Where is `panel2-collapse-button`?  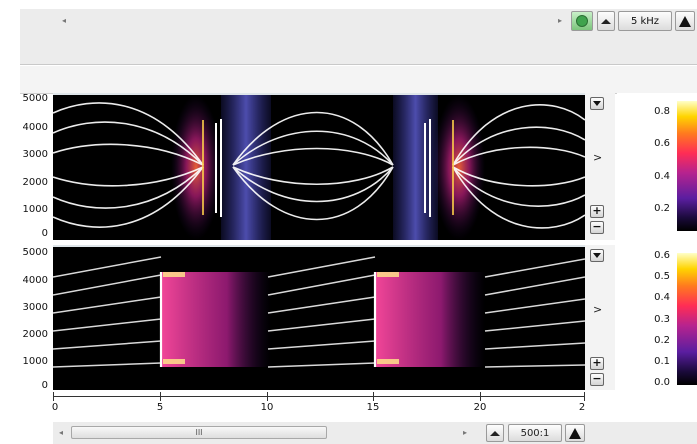 panel2-collapse-button is located at coordinates (597, 255).